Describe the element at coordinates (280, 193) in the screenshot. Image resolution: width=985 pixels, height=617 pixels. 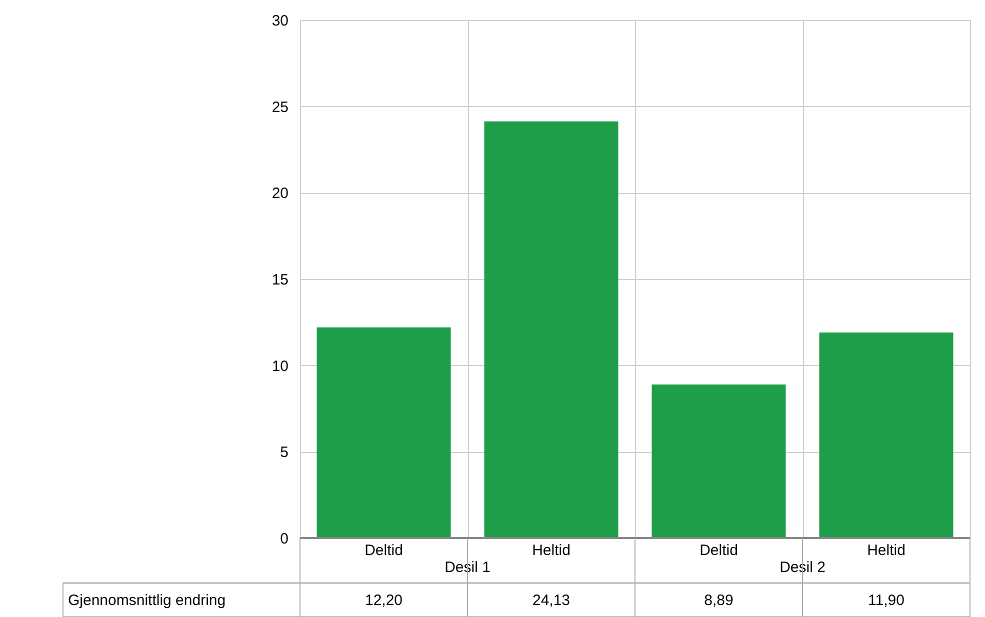
I see `y-tick-label: 20` at that location.